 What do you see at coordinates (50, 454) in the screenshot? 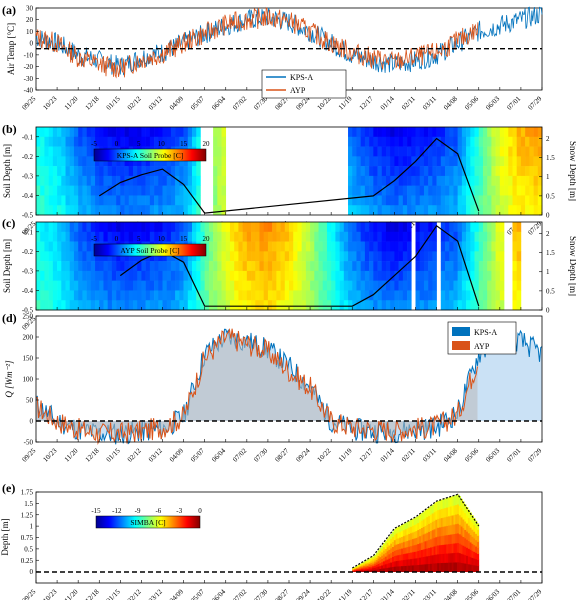
I see `x-tick-label: 10/23` at bounding box center [50, 454].